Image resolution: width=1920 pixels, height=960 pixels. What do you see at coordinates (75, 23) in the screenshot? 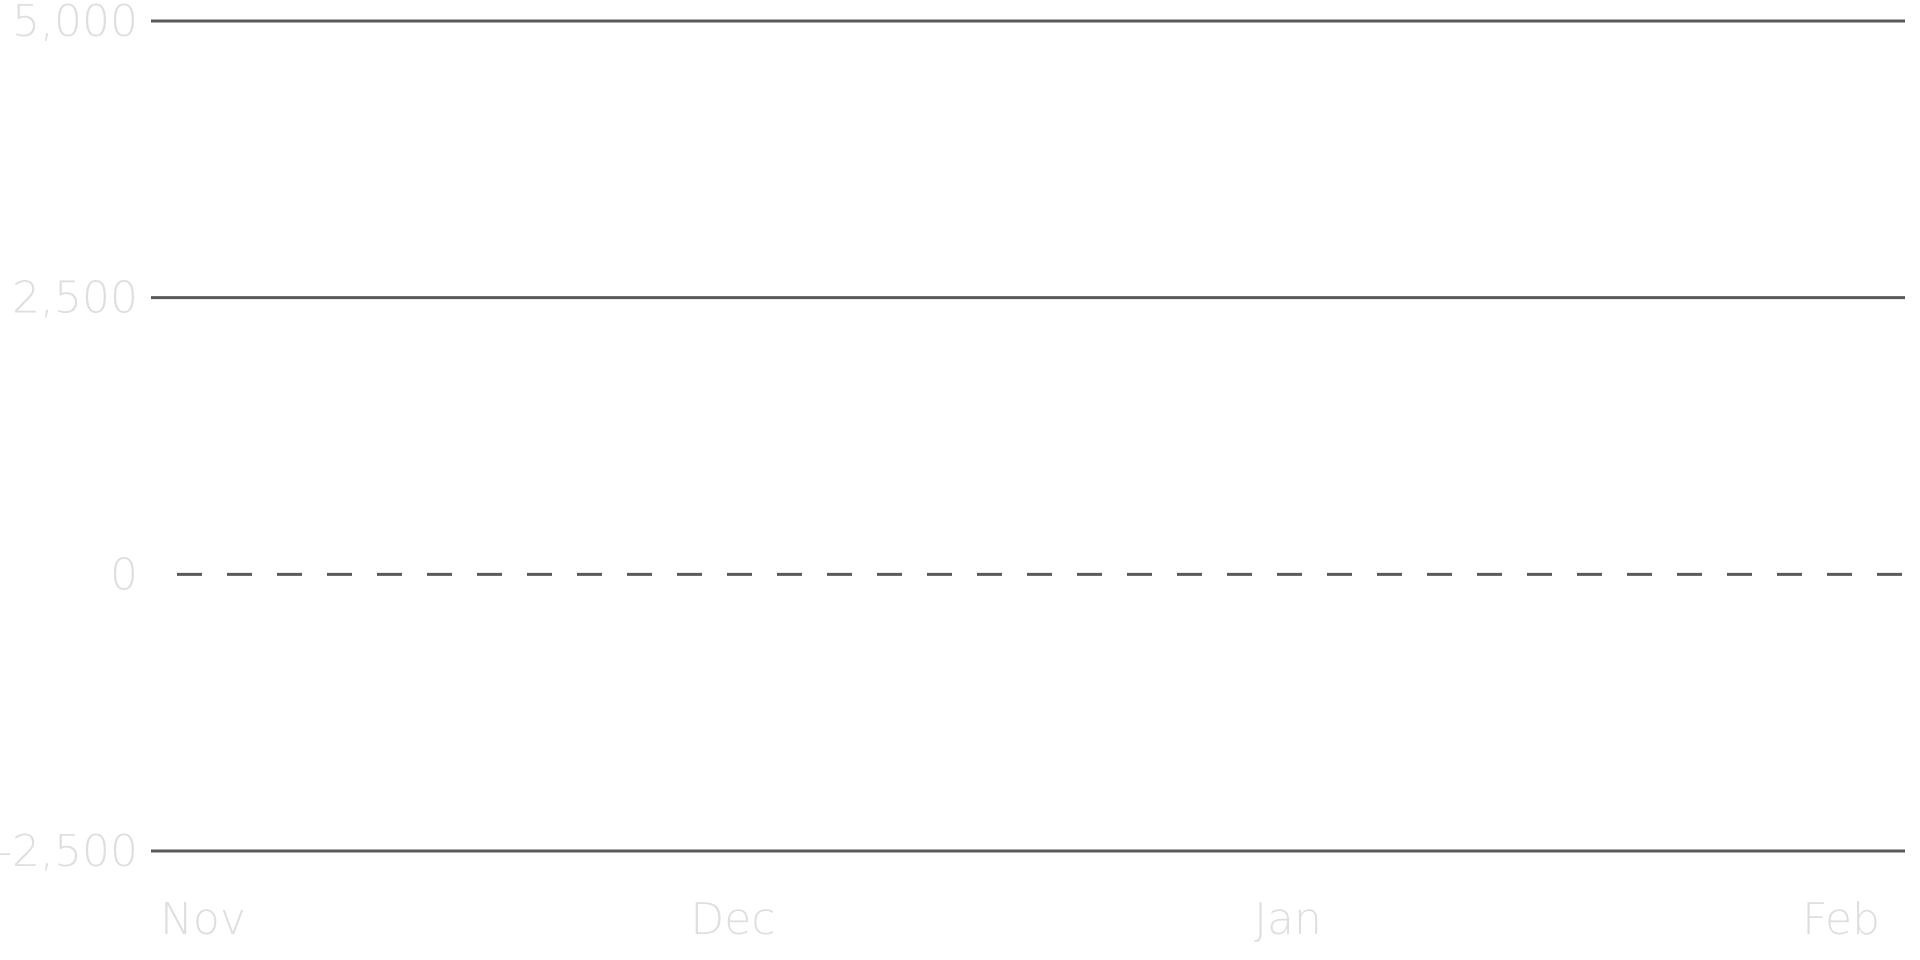
I see `y-tick-label: 5,000` at bounding box center [75, 23].